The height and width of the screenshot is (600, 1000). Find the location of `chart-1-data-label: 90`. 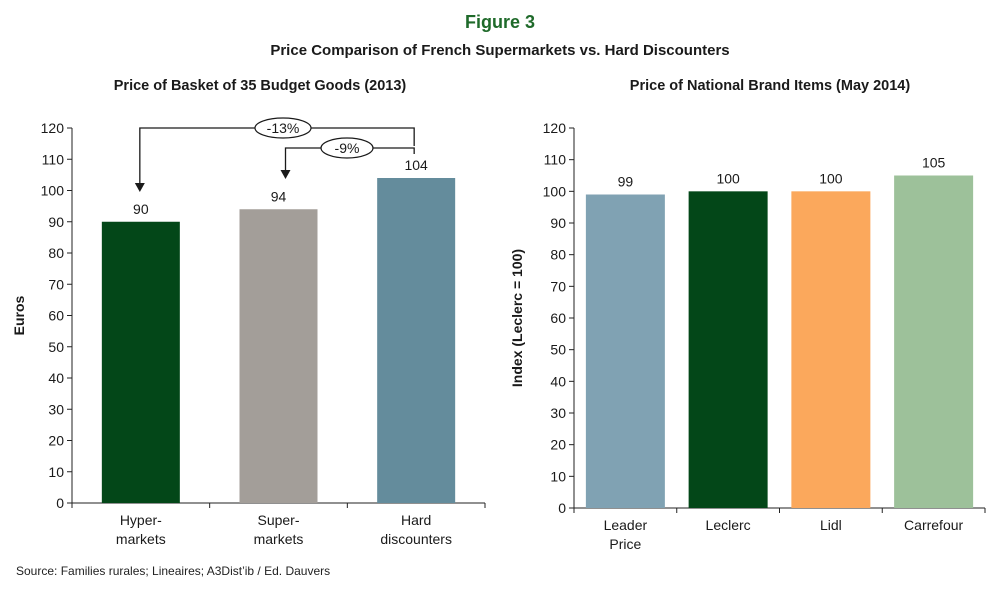

chart-1-data-label: 90 is located at coordinates (141, 209).